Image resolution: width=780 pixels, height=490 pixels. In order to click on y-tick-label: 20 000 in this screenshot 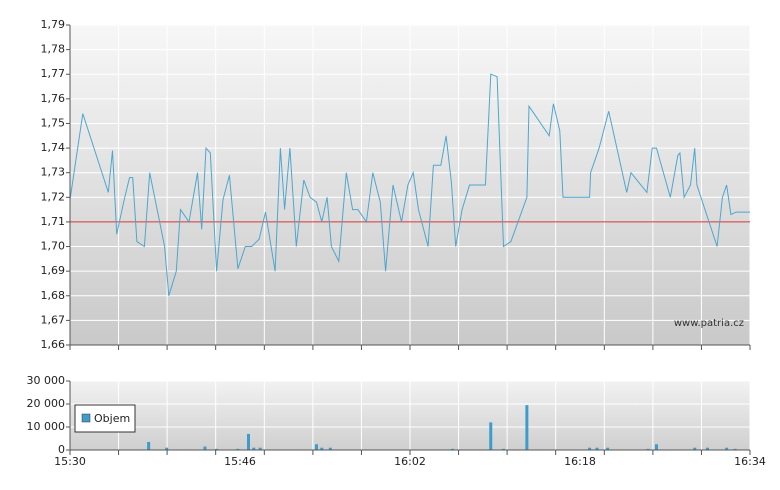, I will do `click(46, 403)`.